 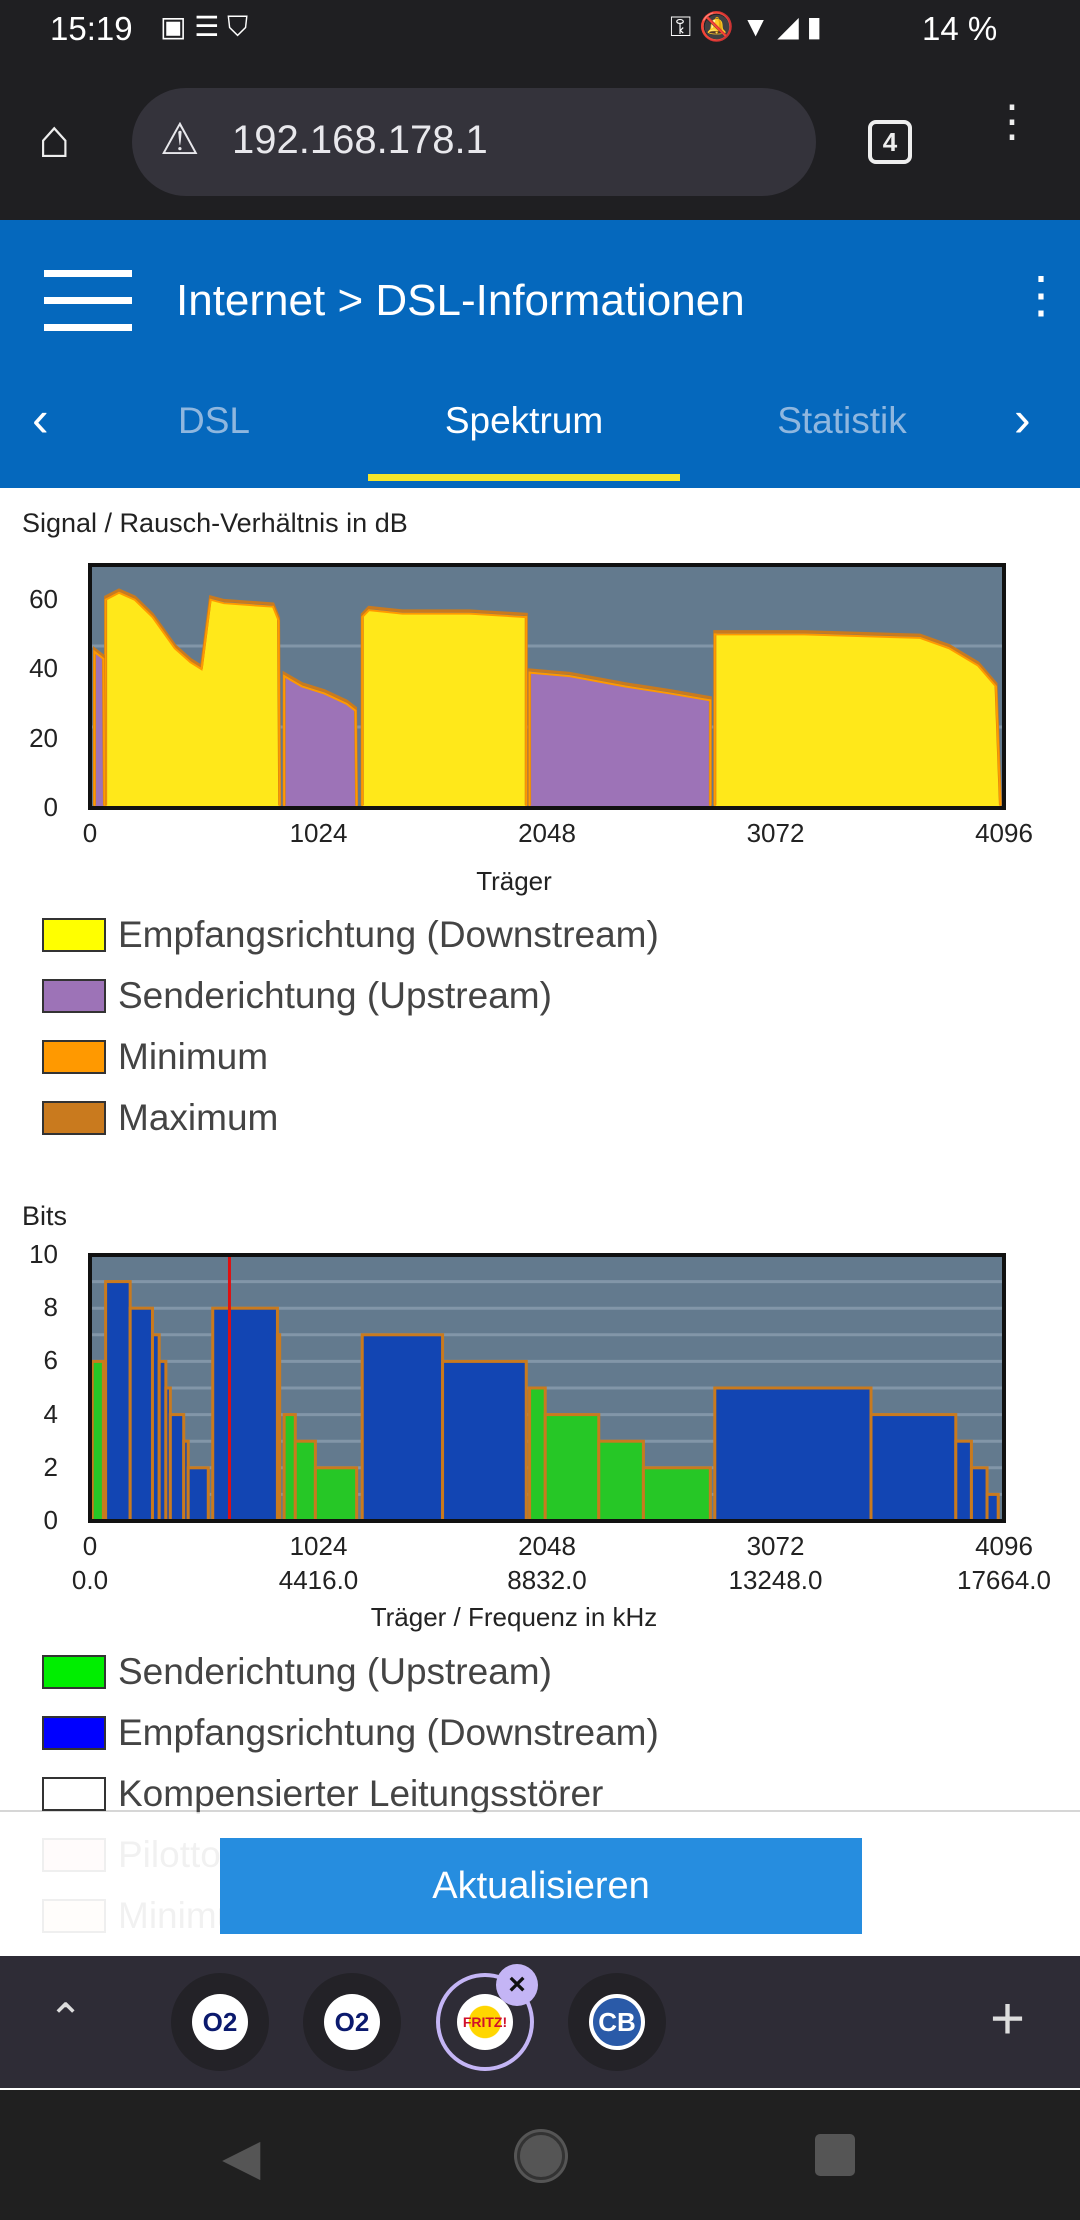 What do you see at coordinates (617, 2022) in the screenshot?
I see `tab-computerbase: CB` at bounding box center [617, 2022].